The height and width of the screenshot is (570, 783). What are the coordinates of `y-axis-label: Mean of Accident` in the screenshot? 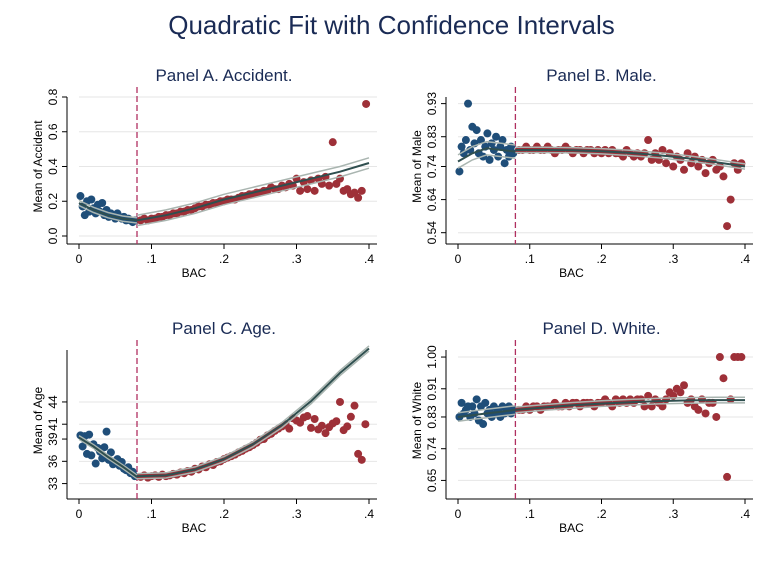 It's located at (38, 166).